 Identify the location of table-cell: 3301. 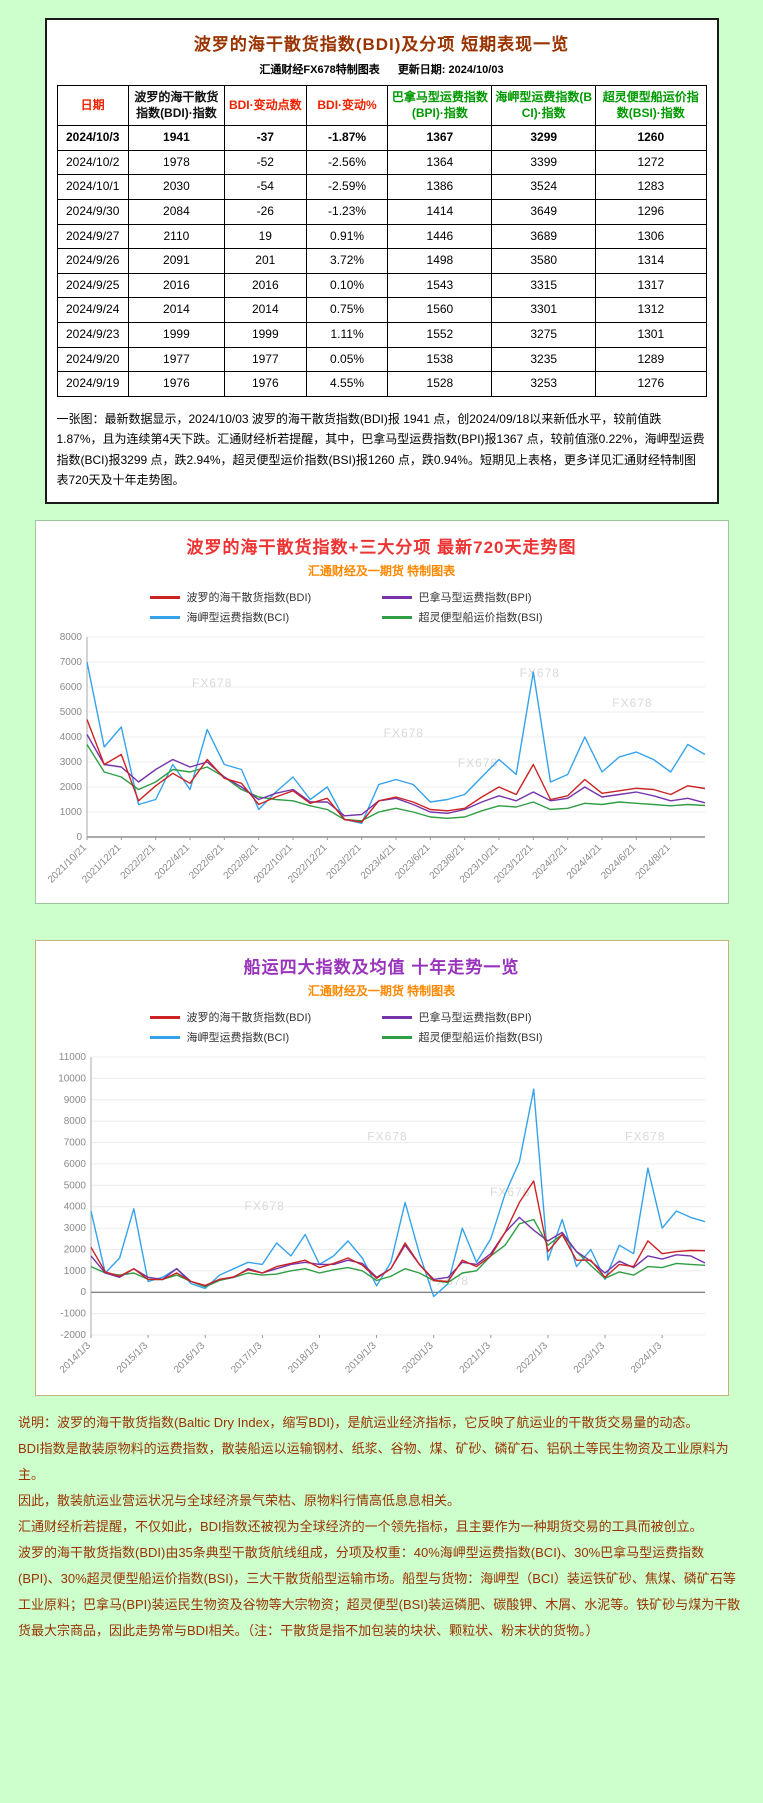
(544, 310).